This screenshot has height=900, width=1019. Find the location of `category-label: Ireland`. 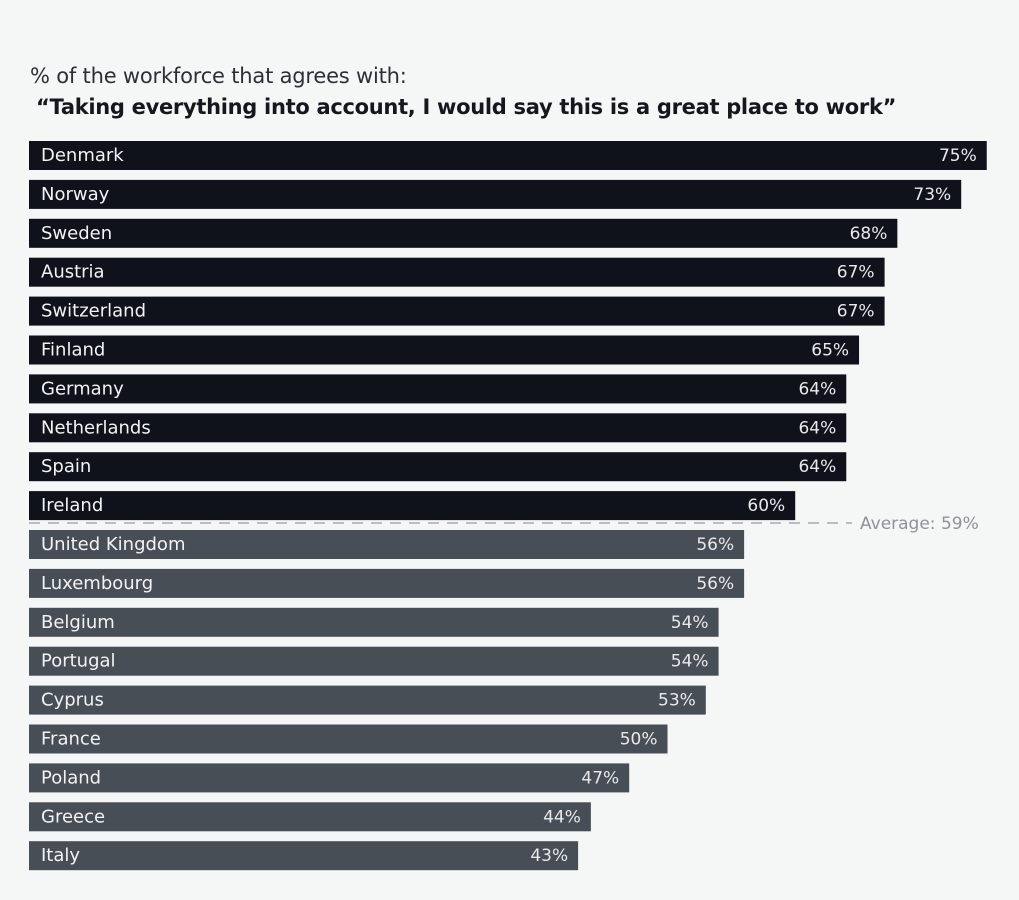

category-label: Ireland is located at coordinates (72, 505).